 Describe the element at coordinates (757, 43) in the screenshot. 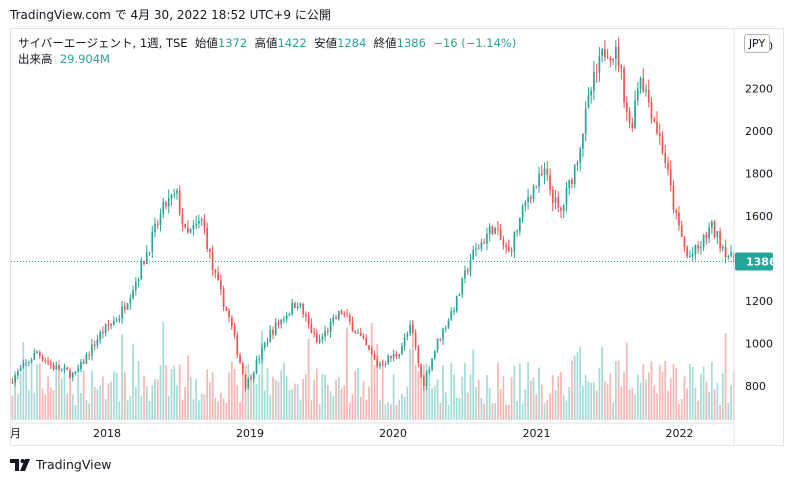

I see `currency-button: JPY` at that location.